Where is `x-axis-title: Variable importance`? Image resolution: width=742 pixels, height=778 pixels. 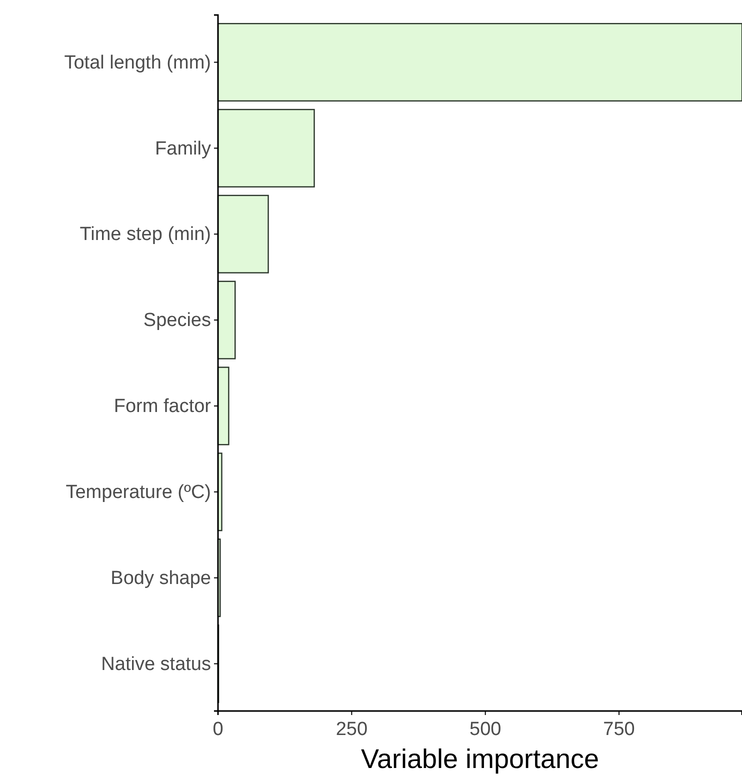
x-axis-title: Variable importance is located at coordinates (480, 759).